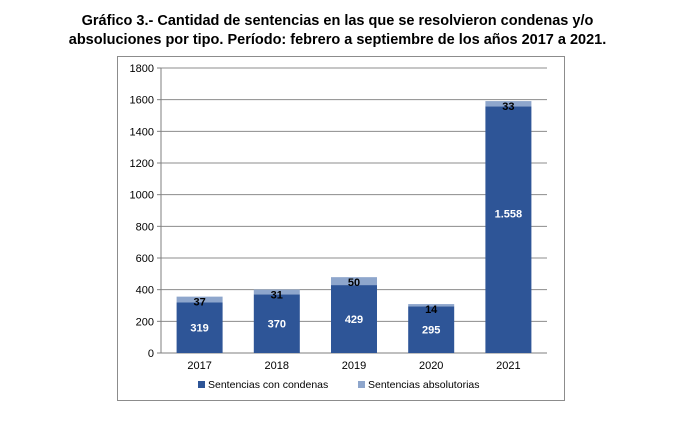 This screenshot has height=425, width=675. I want to click on y-tick-label-8: 1600, so click(142, 101).